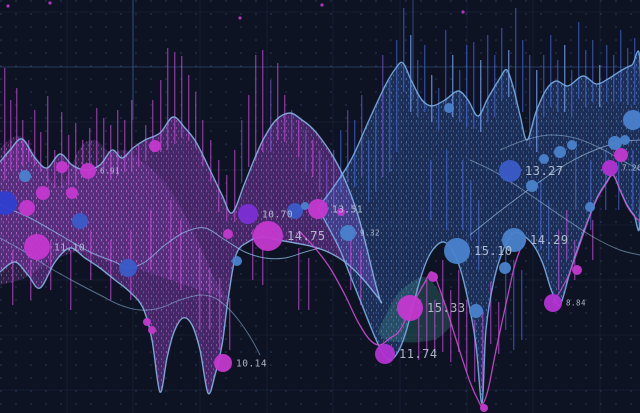  What do you see at coordinates (544, 171) in the screenshot?
I see `bubble-value-label: 13.27` at bounding box center [544, 171].